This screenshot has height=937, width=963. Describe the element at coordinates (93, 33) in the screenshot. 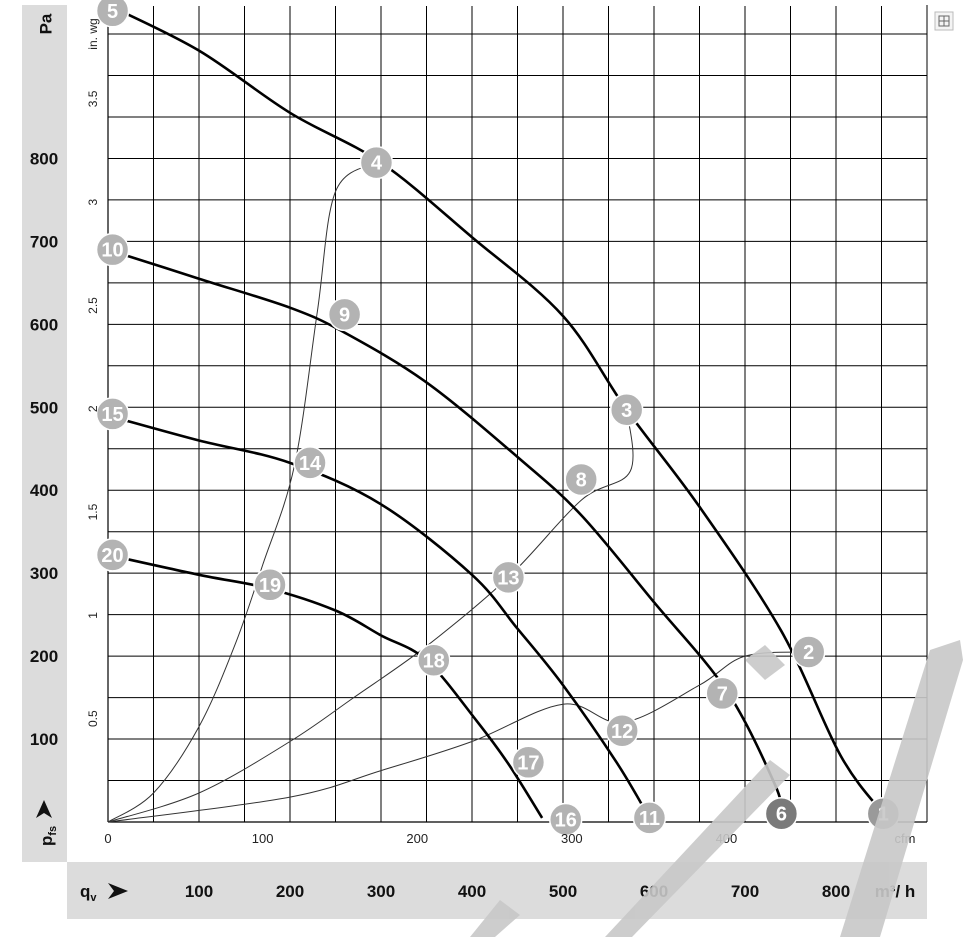

I see `inwg-unit-label: in. wg` at that location.